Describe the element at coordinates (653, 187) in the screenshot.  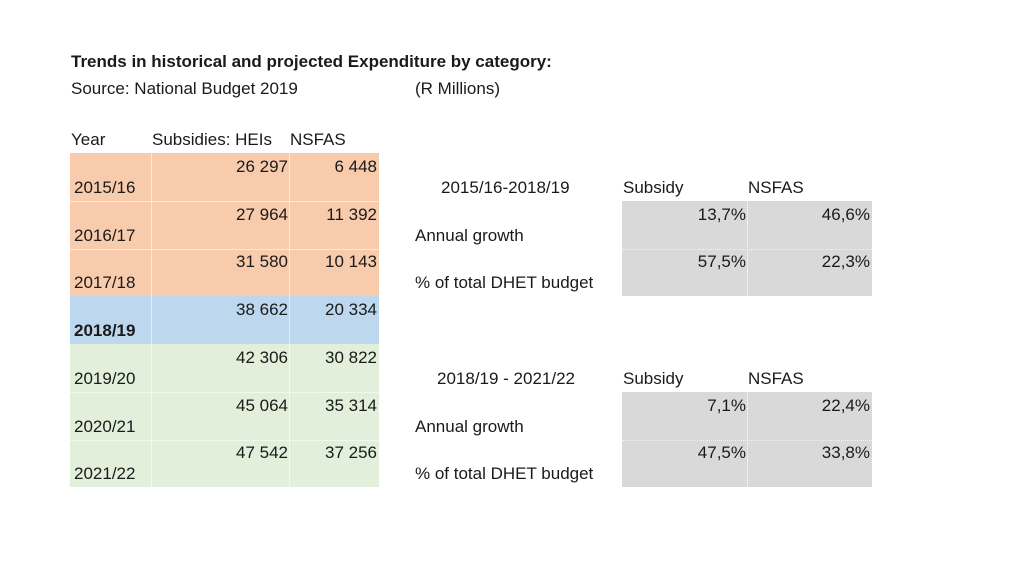
I see `summary1-col-subsidy: Subsidy` at that location.